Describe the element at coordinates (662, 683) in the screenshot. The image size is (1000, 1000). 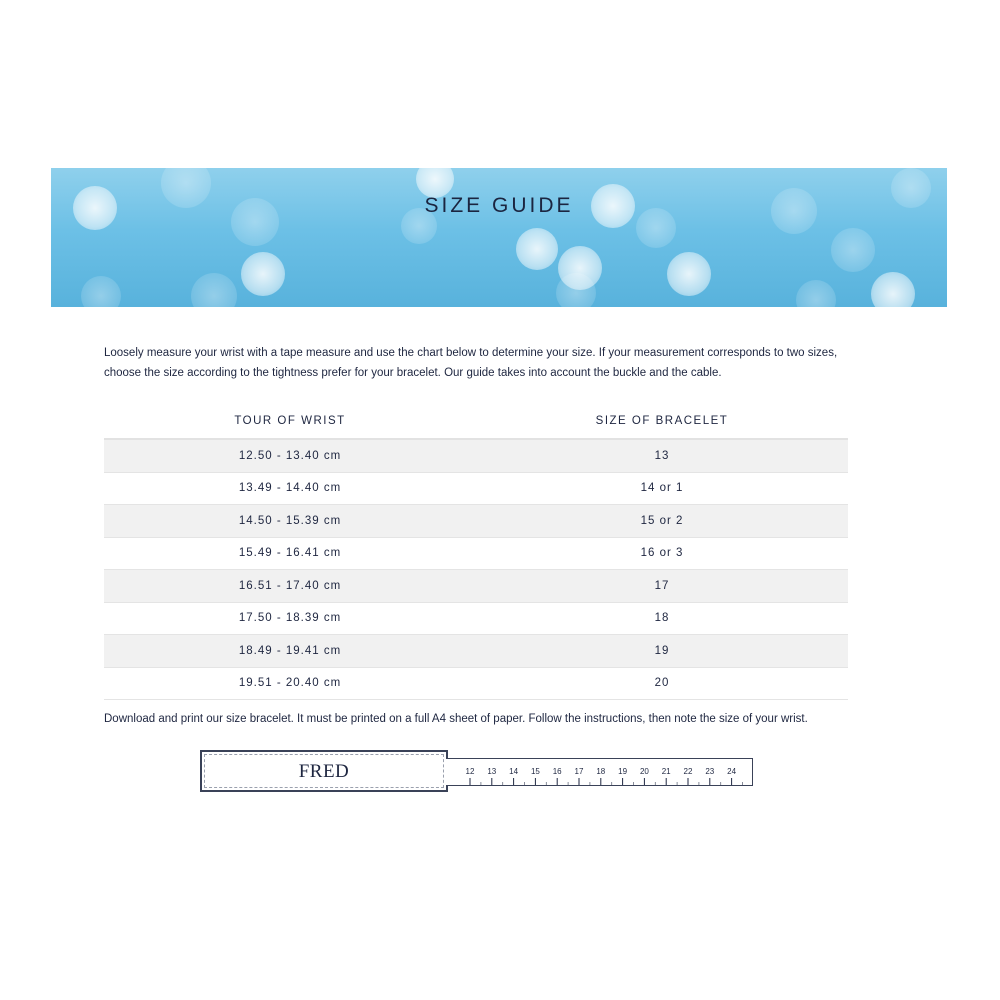
I see `bracelet-size: 20` at that location.